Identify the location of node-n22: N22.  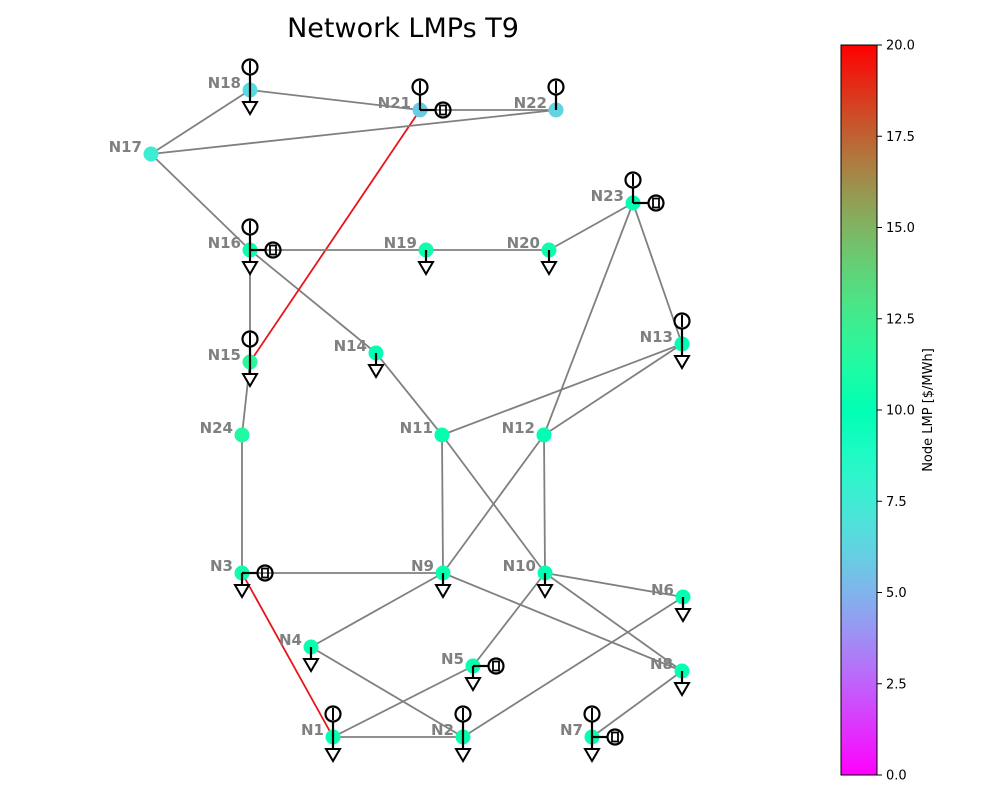
(539, 98).